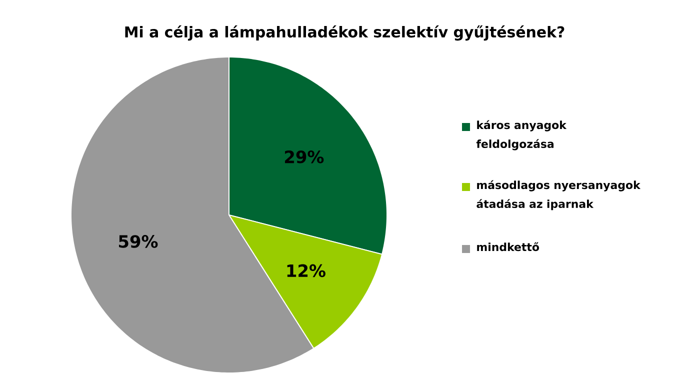 The height and width of the screenshot is (392, 689). What do you see at coordinates (558, 195) in the screenshot?
I see `legend-label: másodlagos nyersanyagok átadása az iparnak` at bounding box center [558, 195].